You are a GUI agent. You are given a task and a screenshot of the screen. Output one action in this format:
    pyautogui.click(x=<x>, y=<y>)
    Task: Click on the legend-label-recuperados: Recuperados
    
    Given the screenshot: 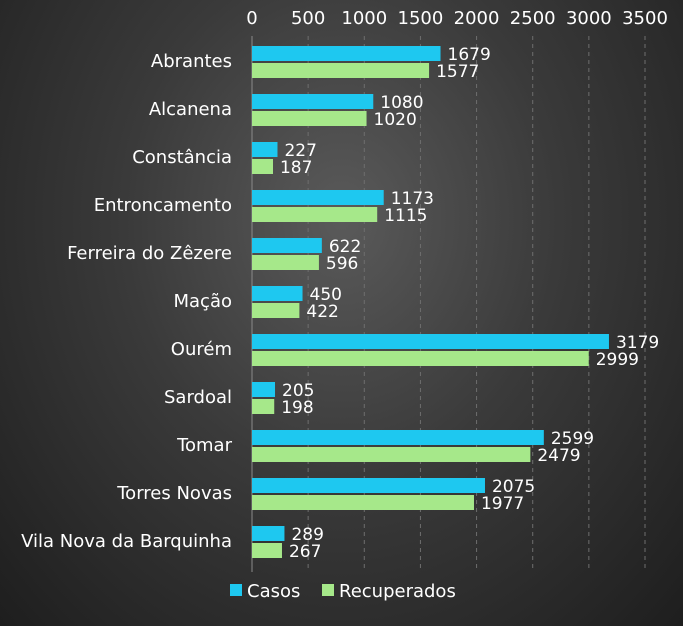 What is the action you would take?
    pyautogui.click(x=397, y=591)
    